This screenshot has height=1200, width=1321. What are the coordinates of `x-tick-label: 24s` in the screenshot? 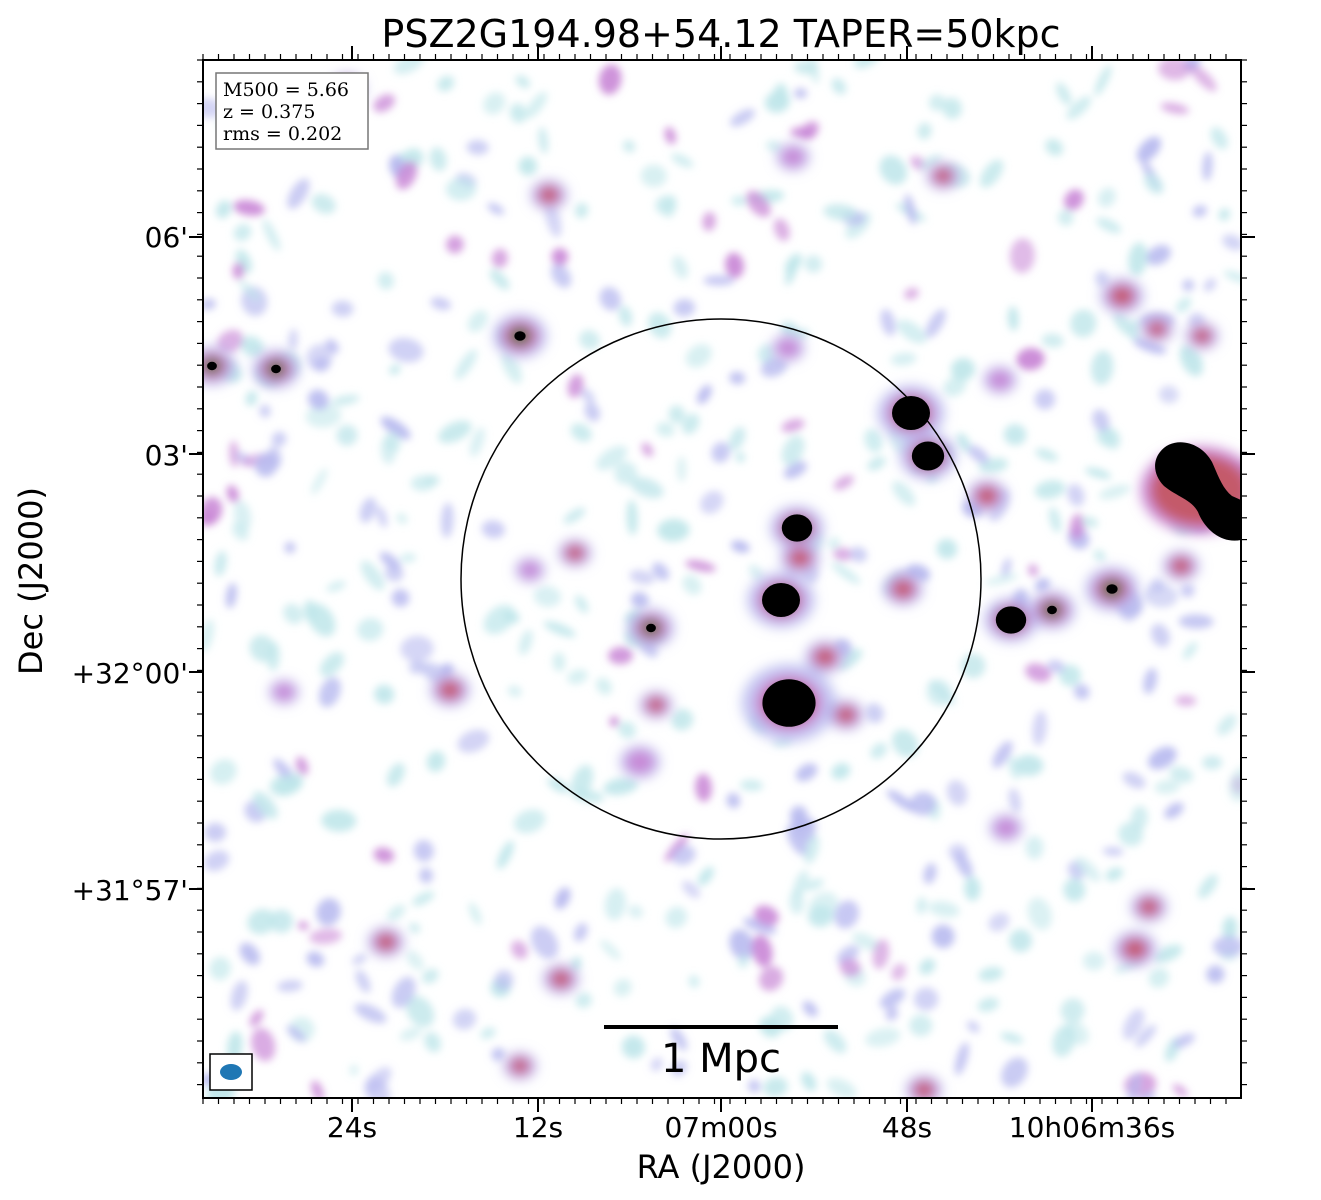 It's located at (352, 1127).